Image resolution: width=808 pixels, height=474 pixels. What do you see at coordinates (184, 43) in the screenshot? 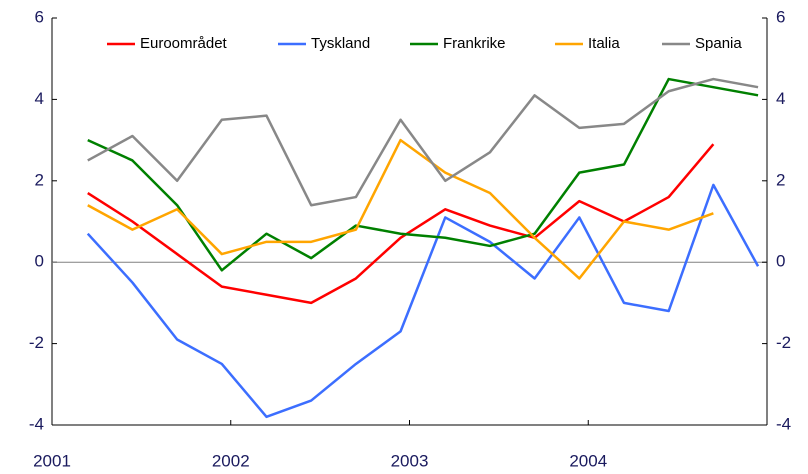
I see `legend-label: Euroområdet` at bounding box center [184, 43].